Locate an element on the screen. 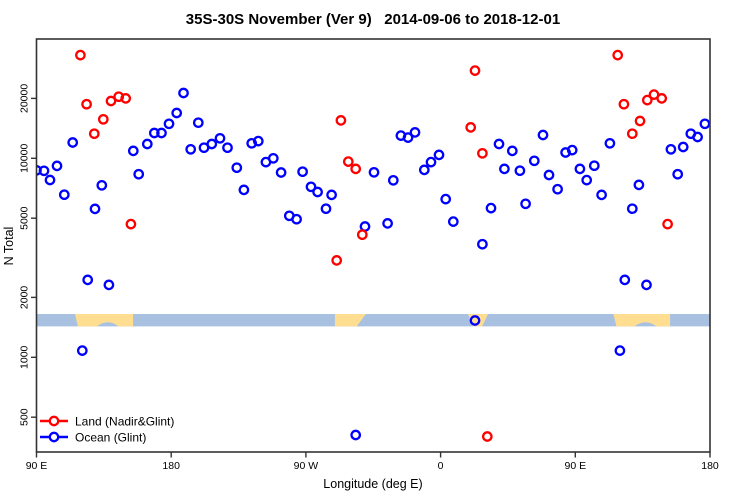 The image size is (750, 500). x-tick-label: 90 W is located at coordinates (306, 466).